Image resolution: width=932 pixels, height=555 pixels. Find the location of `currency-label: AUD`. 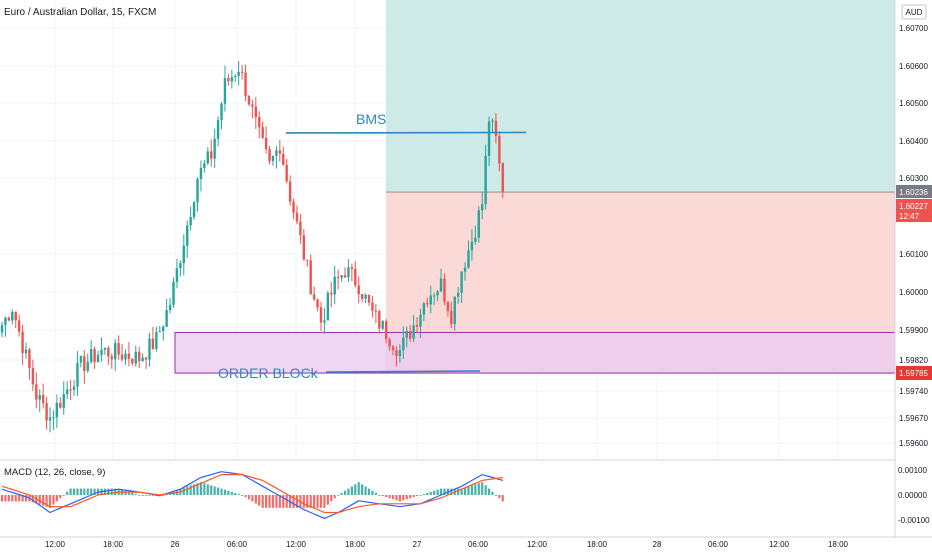

currency-label: AUD is located at coordinates (914, 12).